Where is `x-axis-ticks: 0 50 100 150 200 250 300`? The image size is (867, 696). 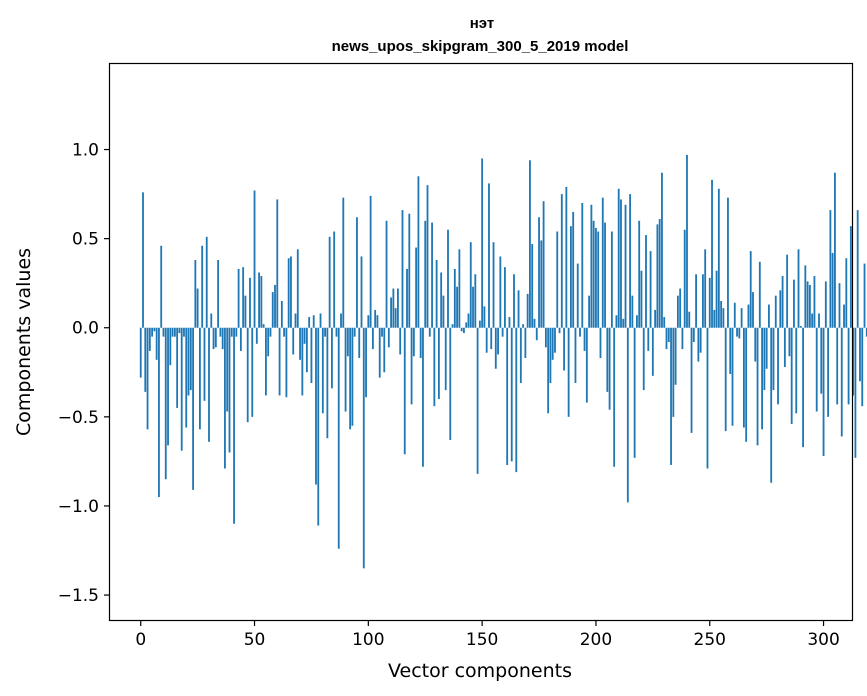 x-axis-ticks: 0 50 100 150 200 250 300 is located at coordinates (487, 635).